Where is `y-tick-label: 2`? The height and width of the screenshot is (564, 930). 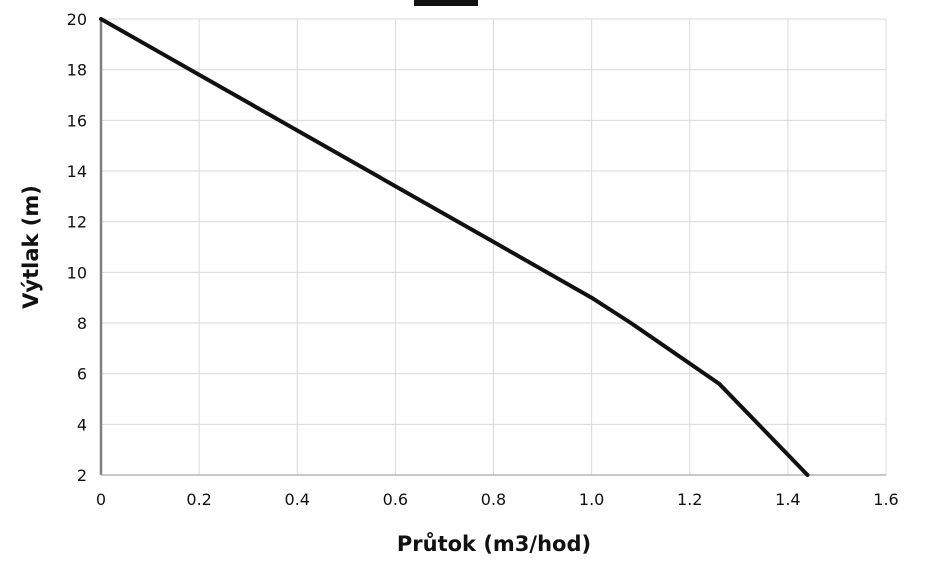
y-tick-label: 2 is located at coordinates (82, 475).